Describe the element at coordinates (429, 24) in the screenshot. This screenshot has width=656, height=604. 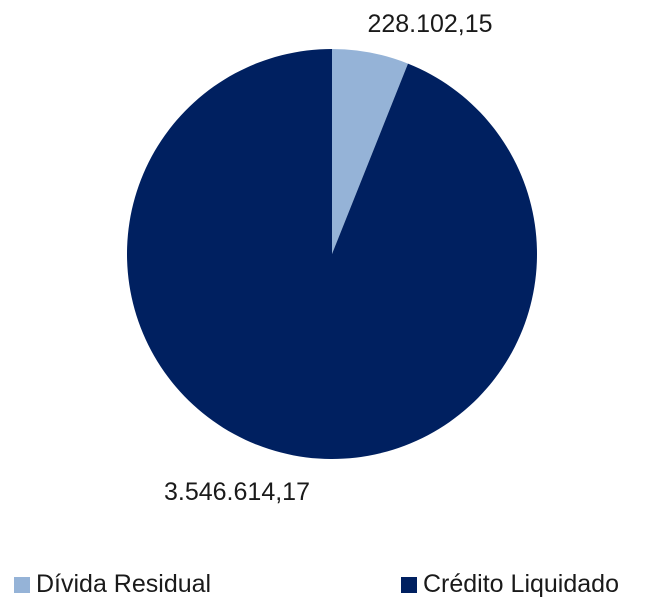
I see `data-label-divida-residual: 228.102,15` at that location.